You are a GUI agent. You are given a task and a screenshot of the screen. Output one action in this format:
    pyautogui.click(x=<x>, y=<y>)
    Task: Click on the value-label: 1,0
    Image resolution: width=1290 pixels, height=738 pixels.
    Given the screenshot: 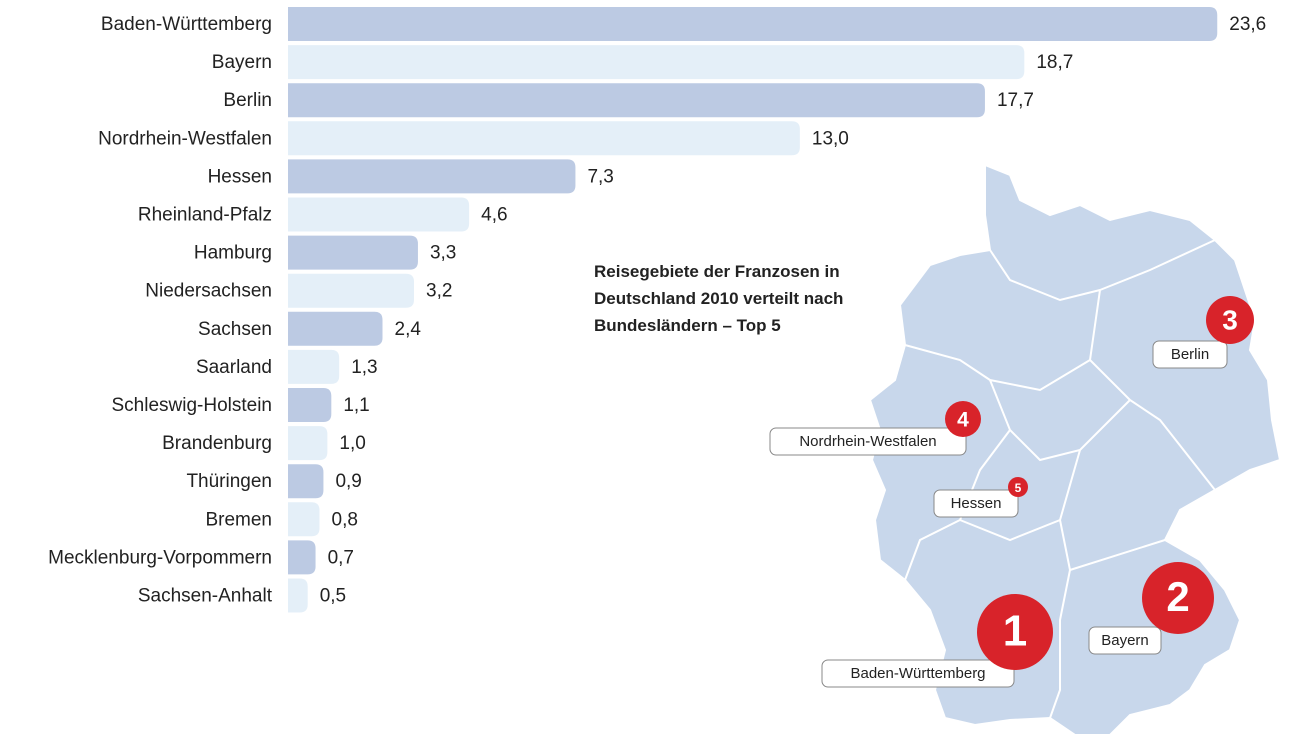 What is the action you would take?
    pyautogui.click(x=352, y=443)
    